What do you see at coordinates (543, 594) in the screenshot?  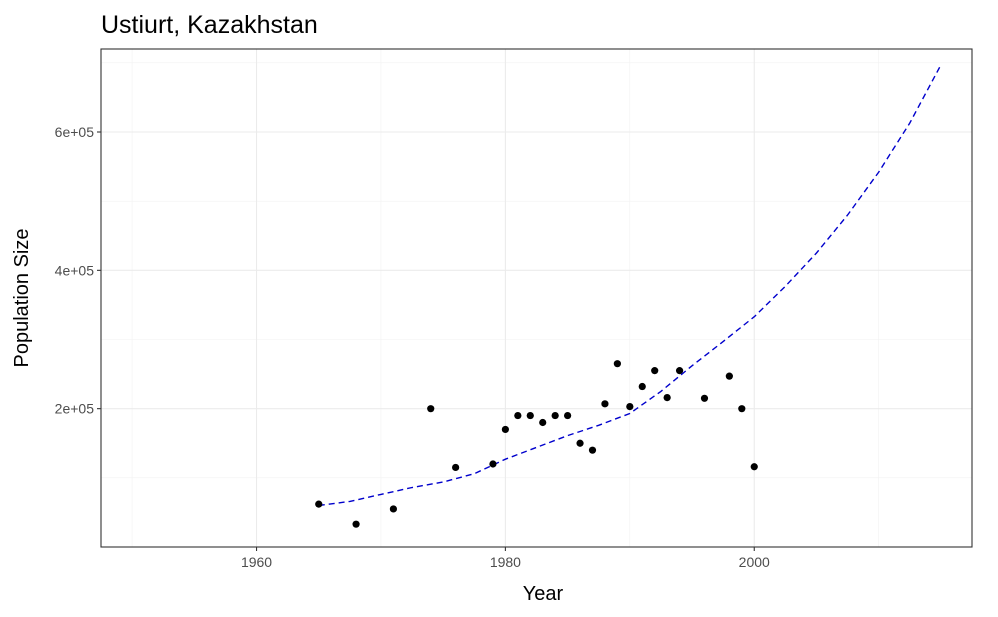 I see `x-axis-title: Year` at bounding box center [543, 594].